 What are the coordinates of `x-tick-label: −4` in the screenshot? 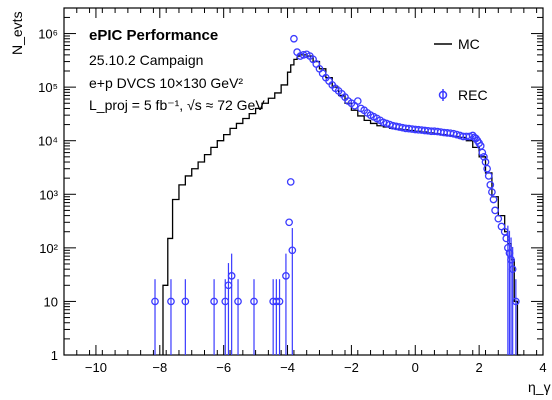 It's located at (287, 367).